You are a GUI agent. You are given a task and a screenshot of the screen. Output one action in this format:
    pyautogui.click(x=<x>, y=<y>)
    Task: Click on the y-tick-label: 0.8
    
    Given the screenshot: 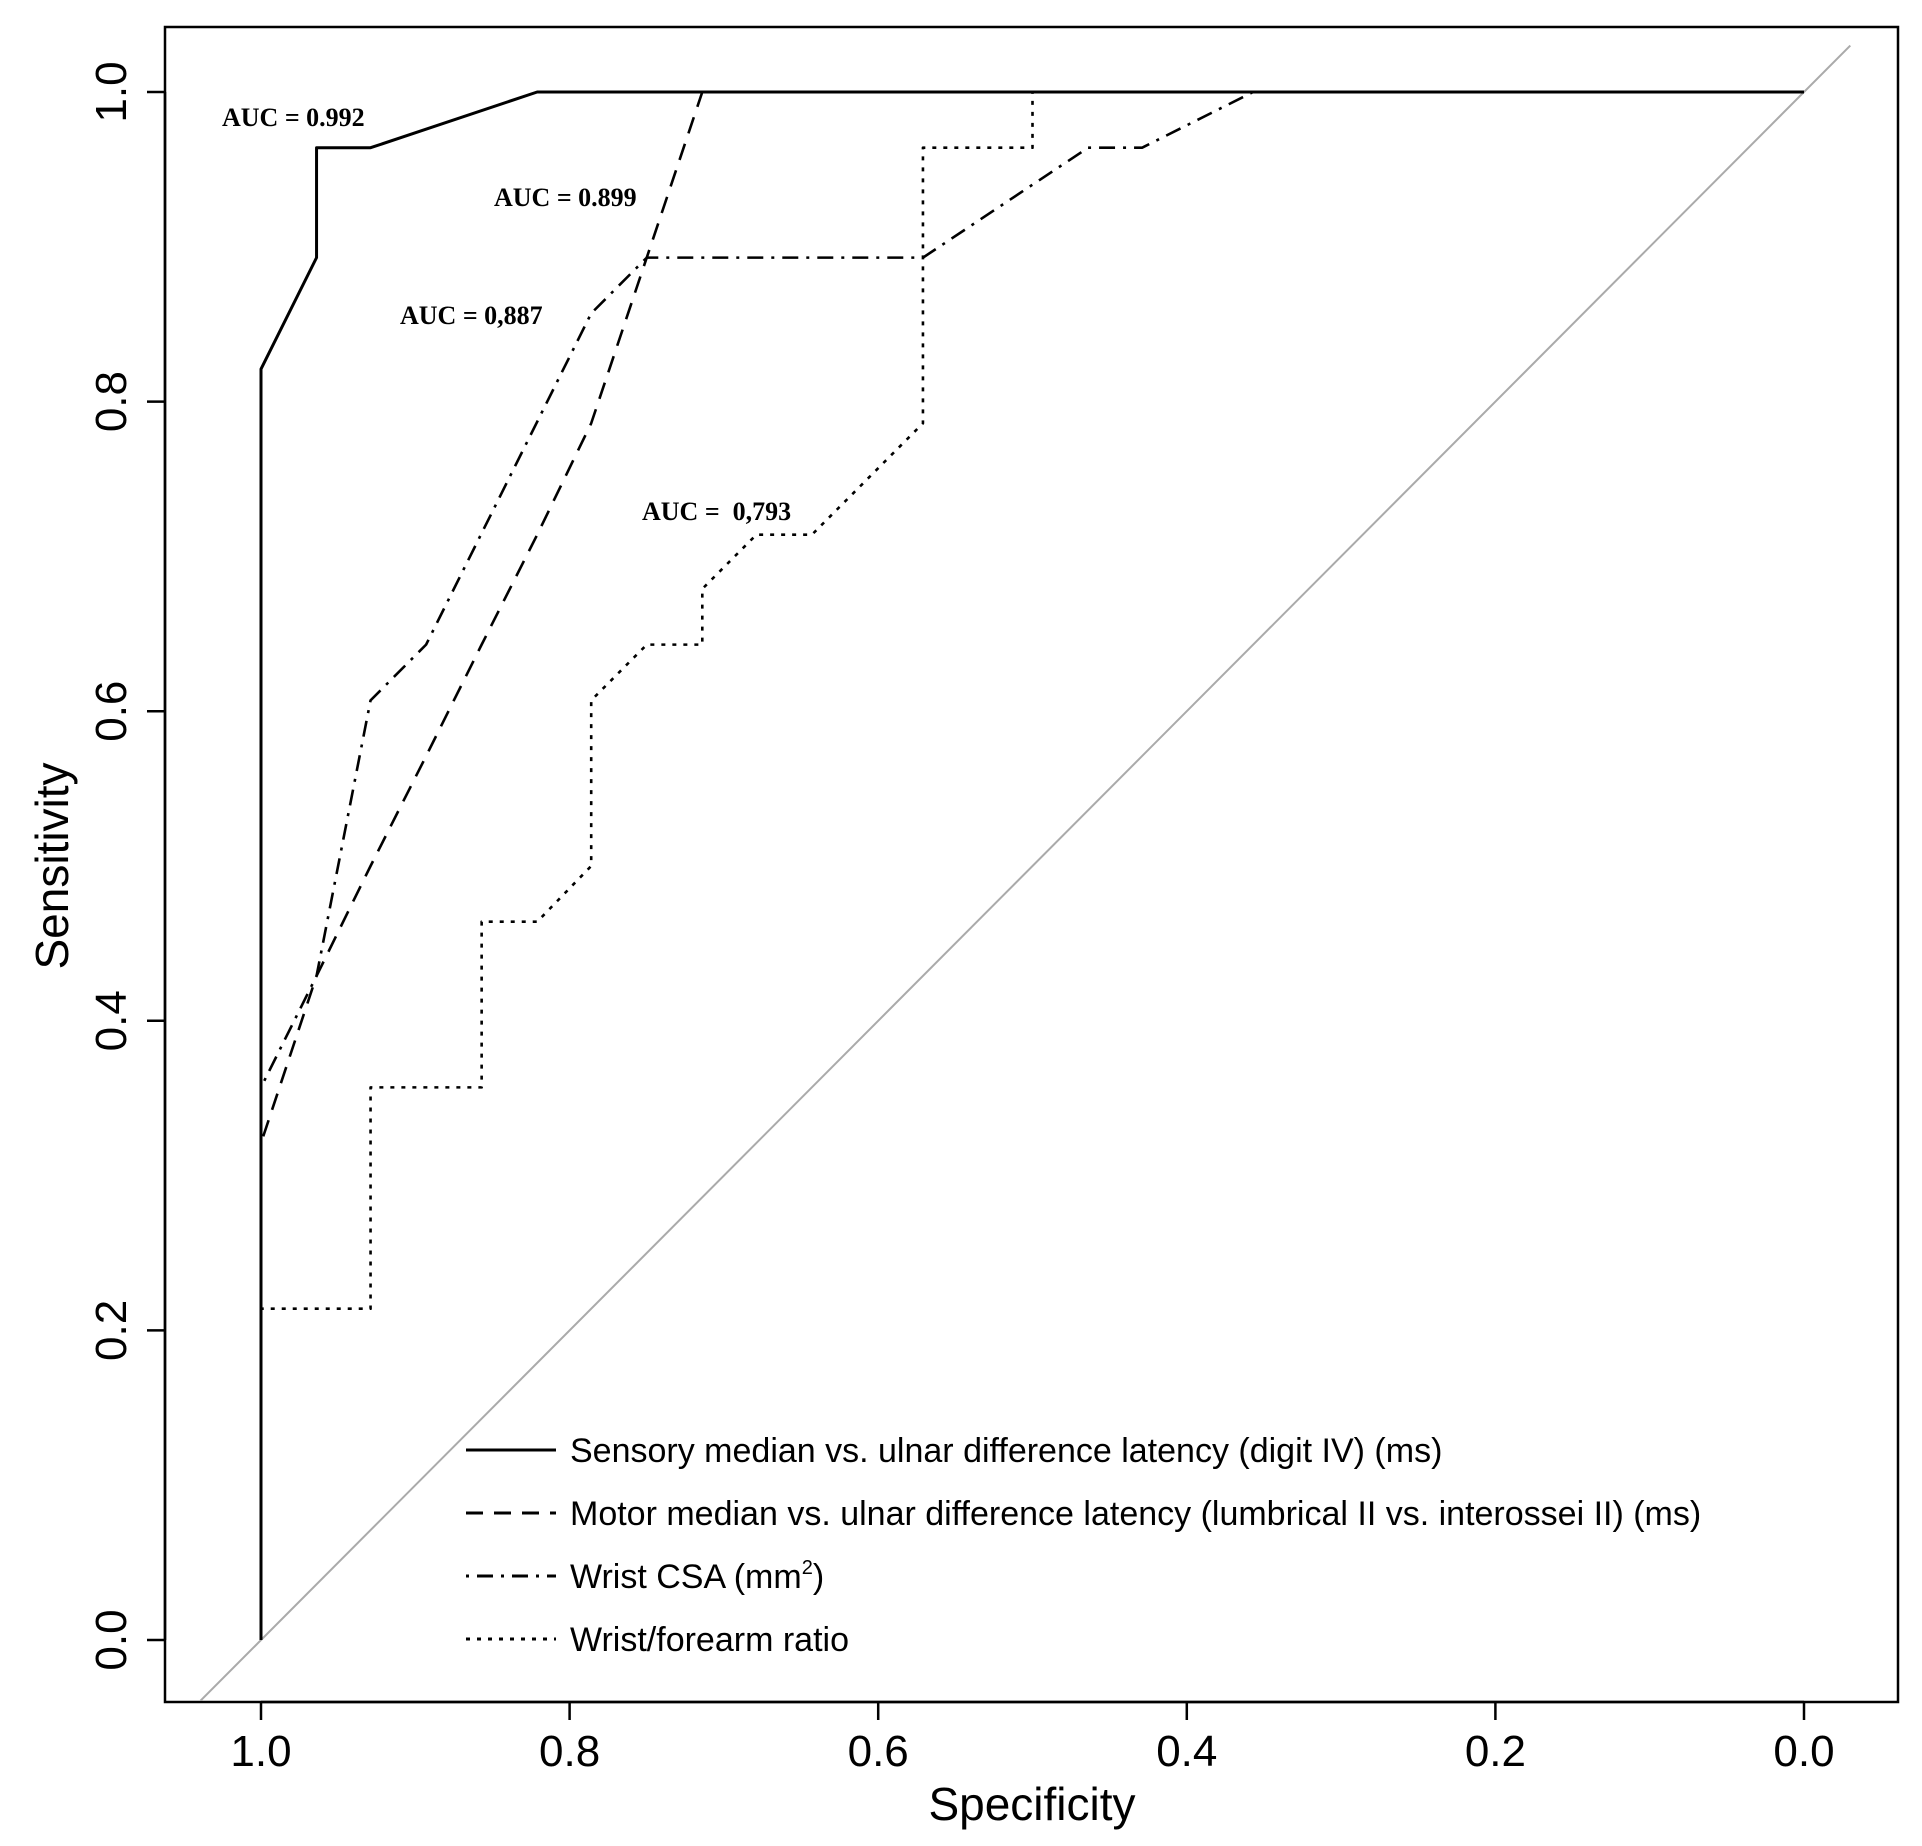 What is the action you would take?
    pyautogui.click(x=111, y=401)
    